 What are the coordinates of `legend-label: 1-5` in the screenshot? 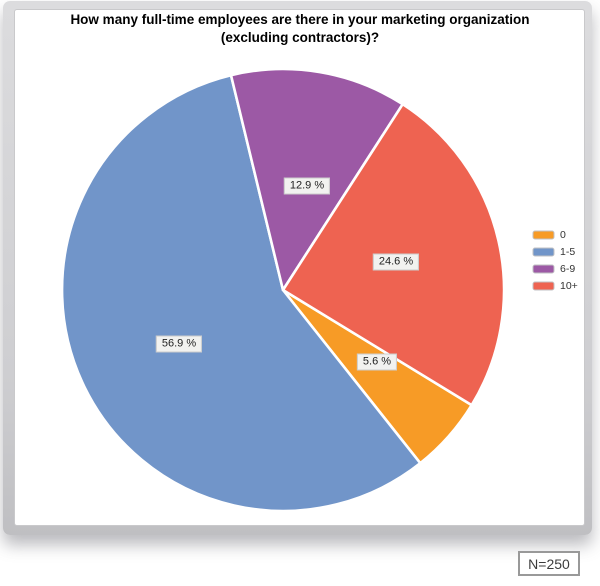 It's located at (568, 251).